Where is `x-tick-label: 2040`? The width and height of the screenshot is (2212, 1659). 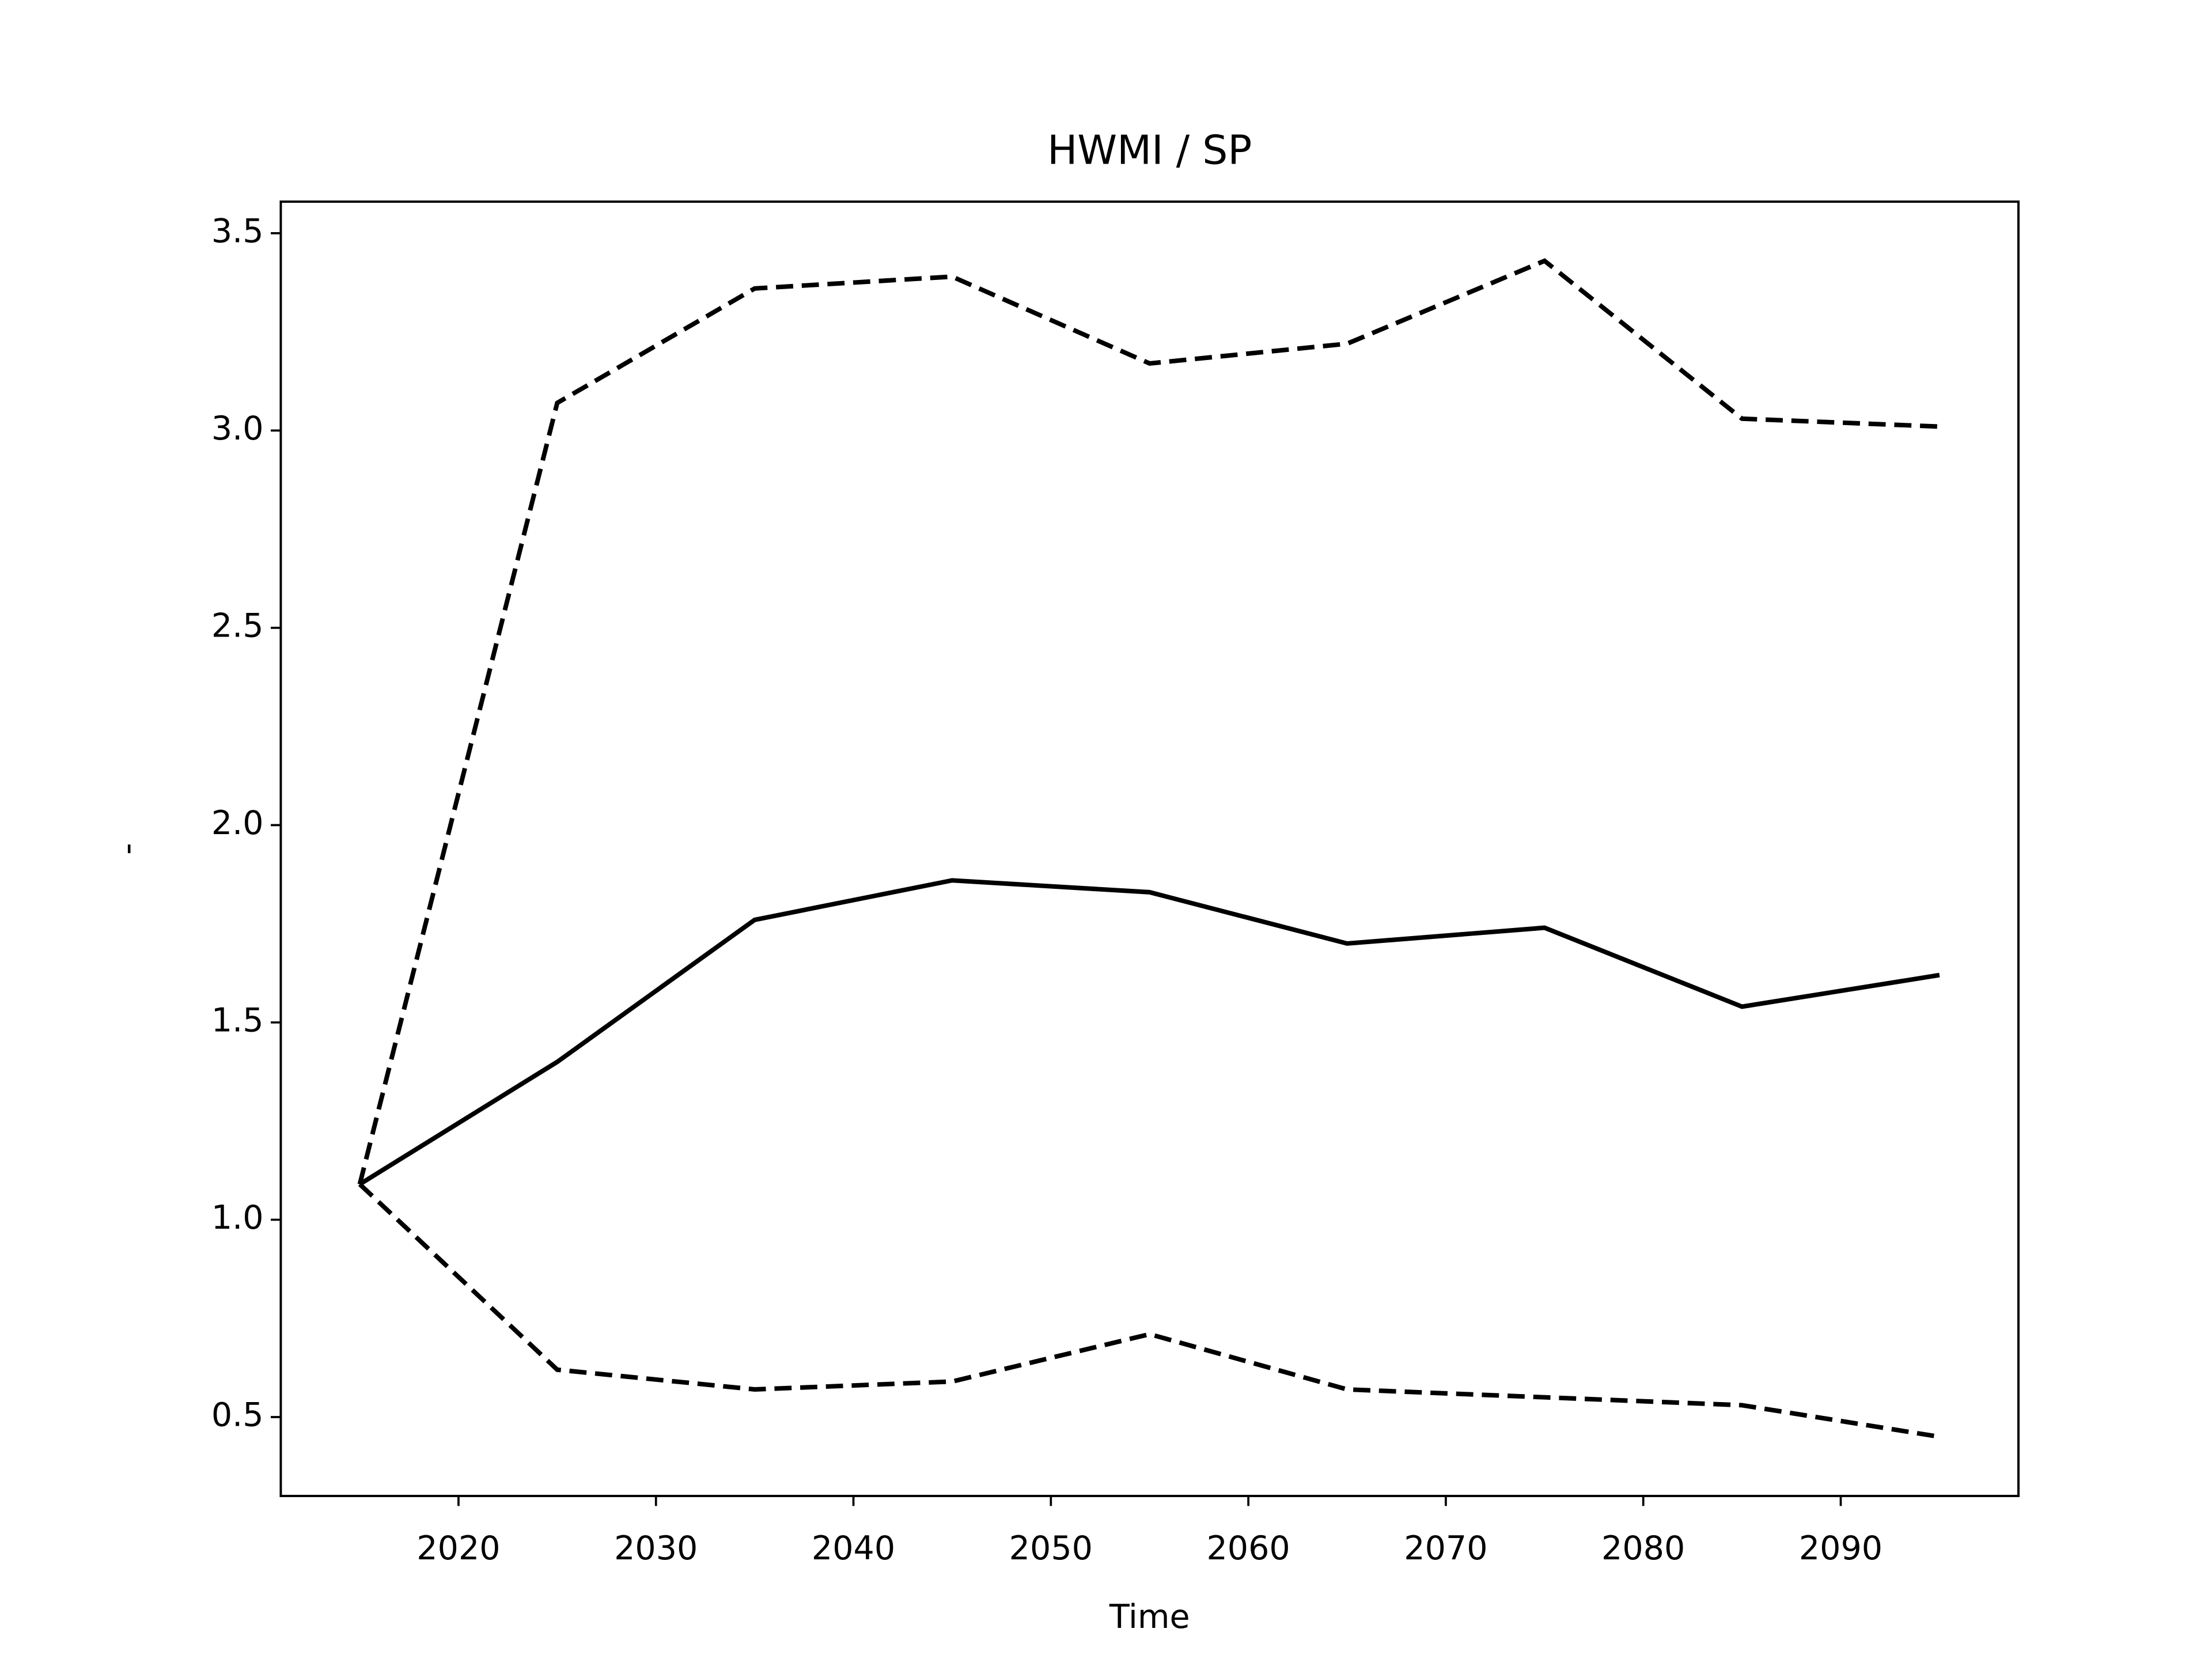 x-tick-label: 2040 is located at coordinates (853, 1548).